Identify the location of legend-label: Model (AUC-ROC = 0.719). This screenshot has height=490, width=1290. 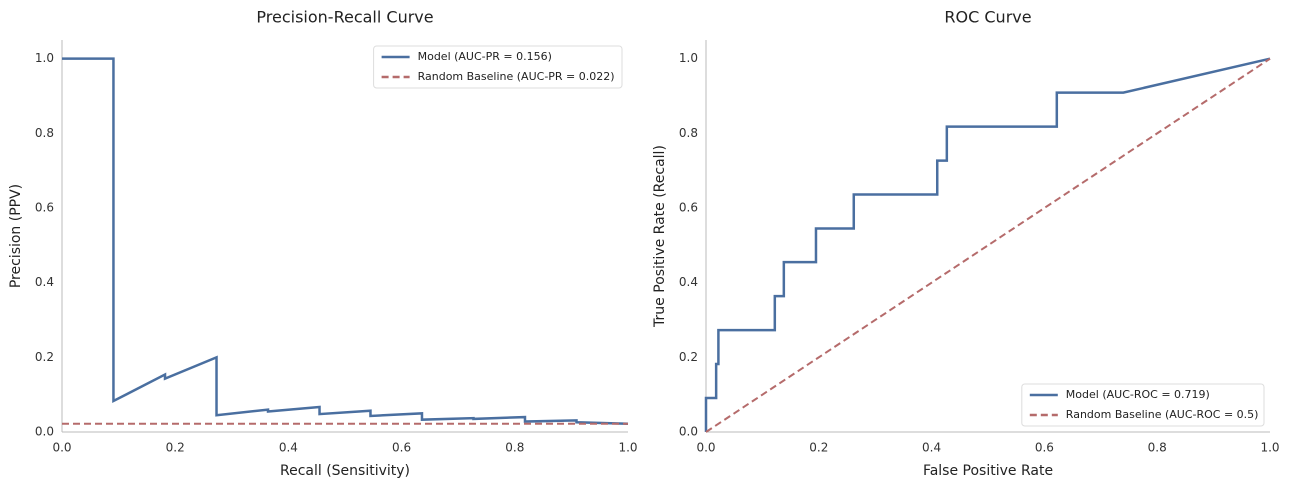
(1138, 394).